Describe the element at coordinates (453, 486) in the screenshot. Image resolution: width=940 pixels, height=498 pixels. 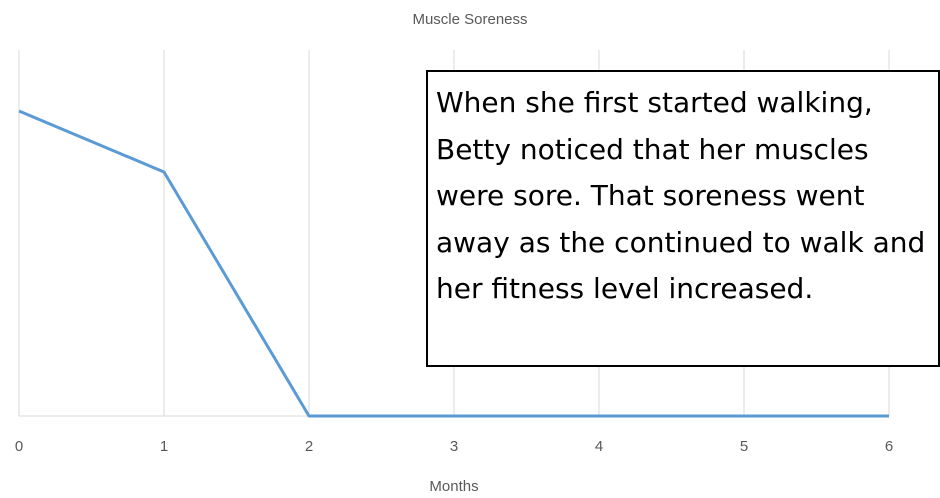
I see `x-axis-label: Months` at that location.